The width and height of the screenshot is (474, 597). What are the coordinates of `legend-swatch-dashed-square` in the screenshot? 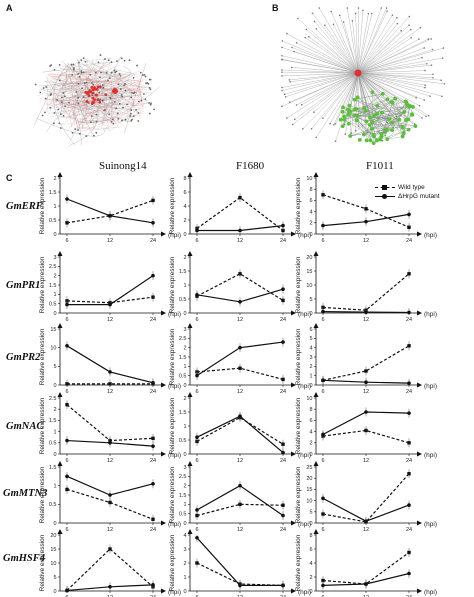 It's located at (385, 188).